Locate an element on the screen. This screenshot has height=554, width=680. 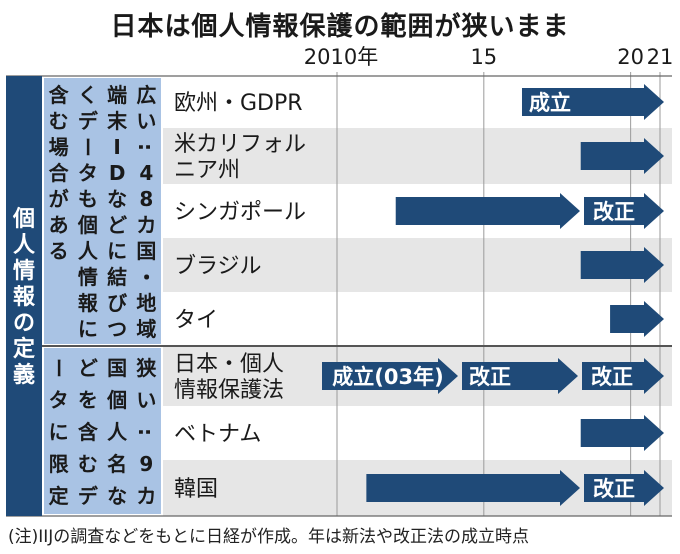
group-label-char: 端 is located at coordinates (117, 95).